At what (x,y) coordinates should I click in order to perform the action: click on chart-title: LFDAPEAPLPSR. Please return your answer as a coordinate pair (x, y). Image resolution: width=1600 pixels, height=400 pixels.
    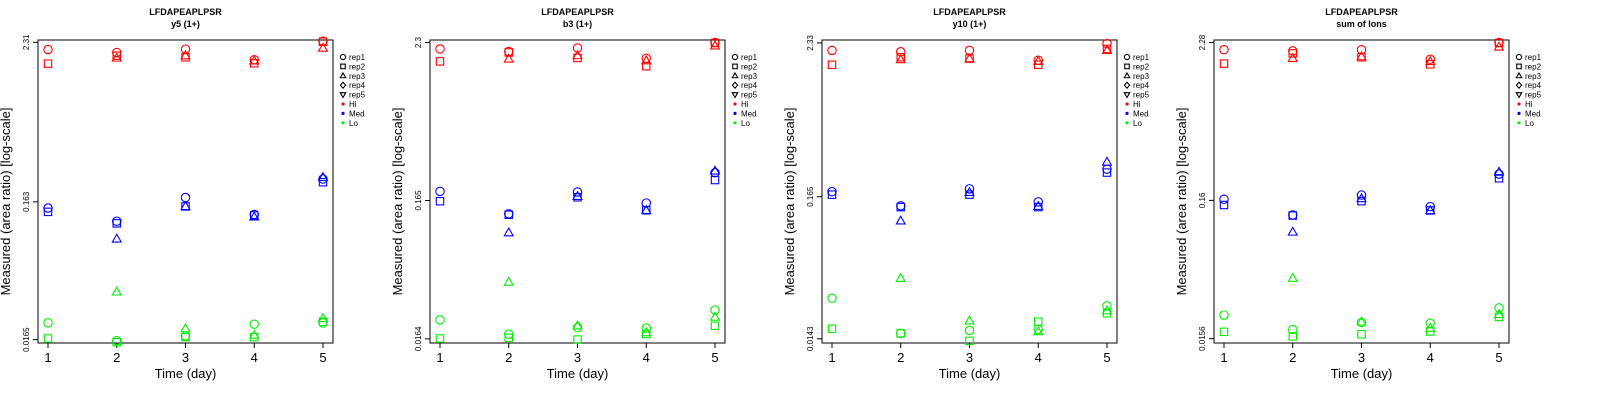
    Looking at the image, I should click on (577, 12).